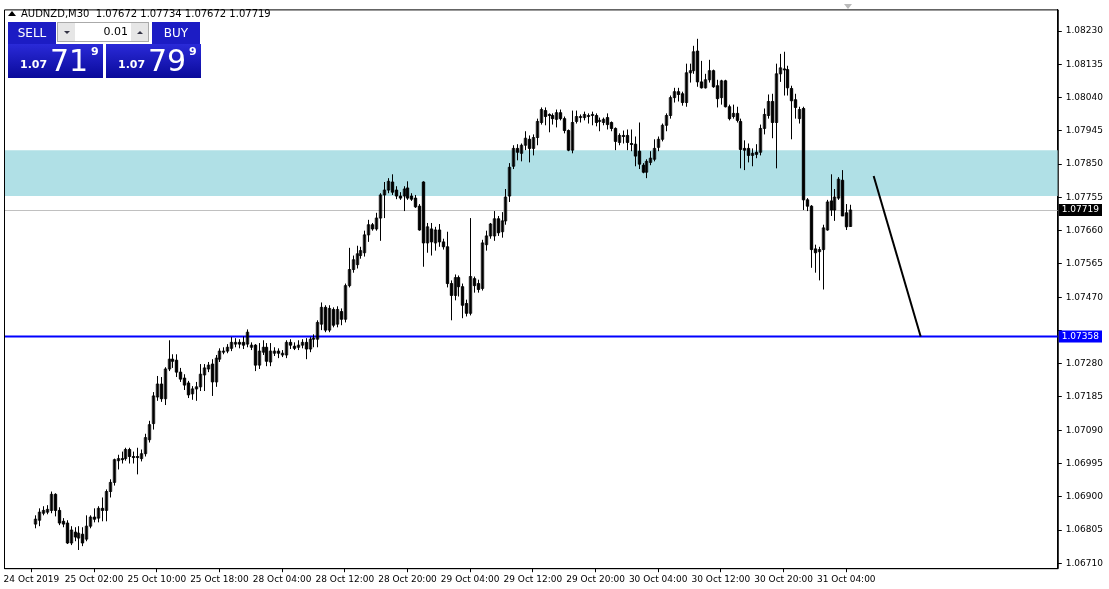 This screenshot has width=1109, height=589. I want to click on ref-line-label: 1.07719, so click(1080, 209).